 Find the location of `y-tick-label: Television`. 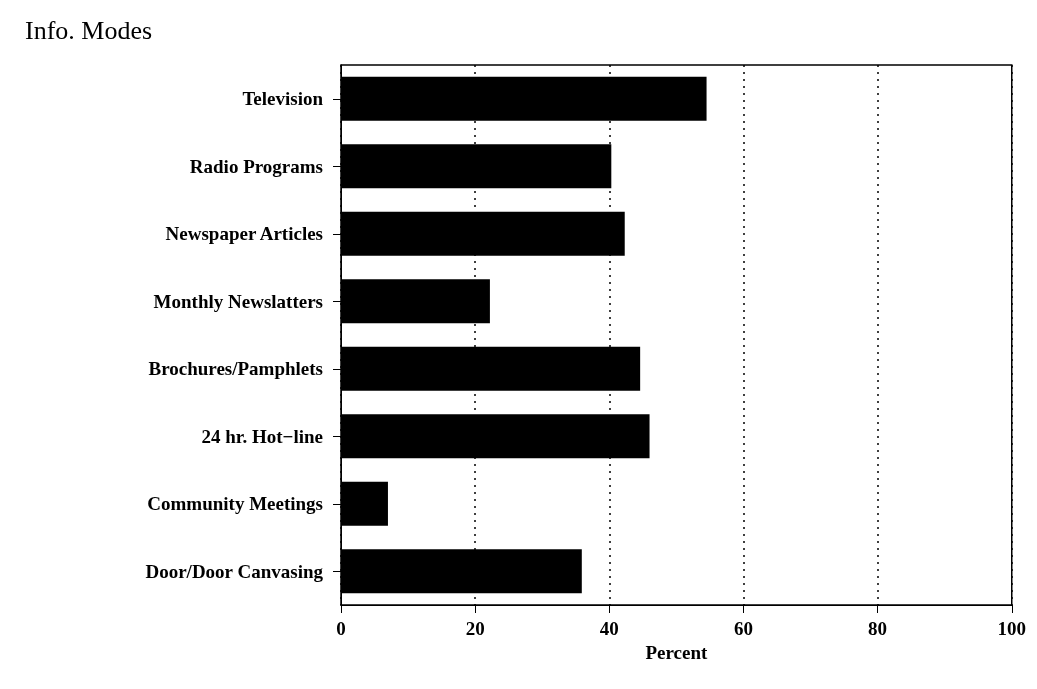

y-tick-label: Television is located at coordinates (283, 99).